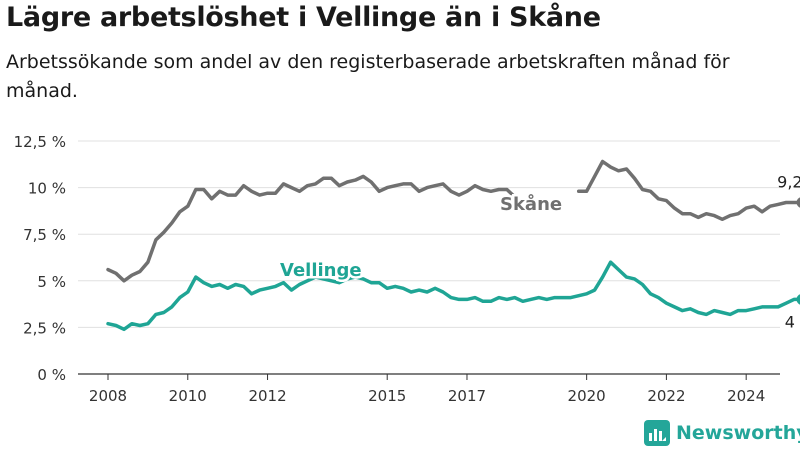  I want to click on vellinge-line, so click(453, 296).